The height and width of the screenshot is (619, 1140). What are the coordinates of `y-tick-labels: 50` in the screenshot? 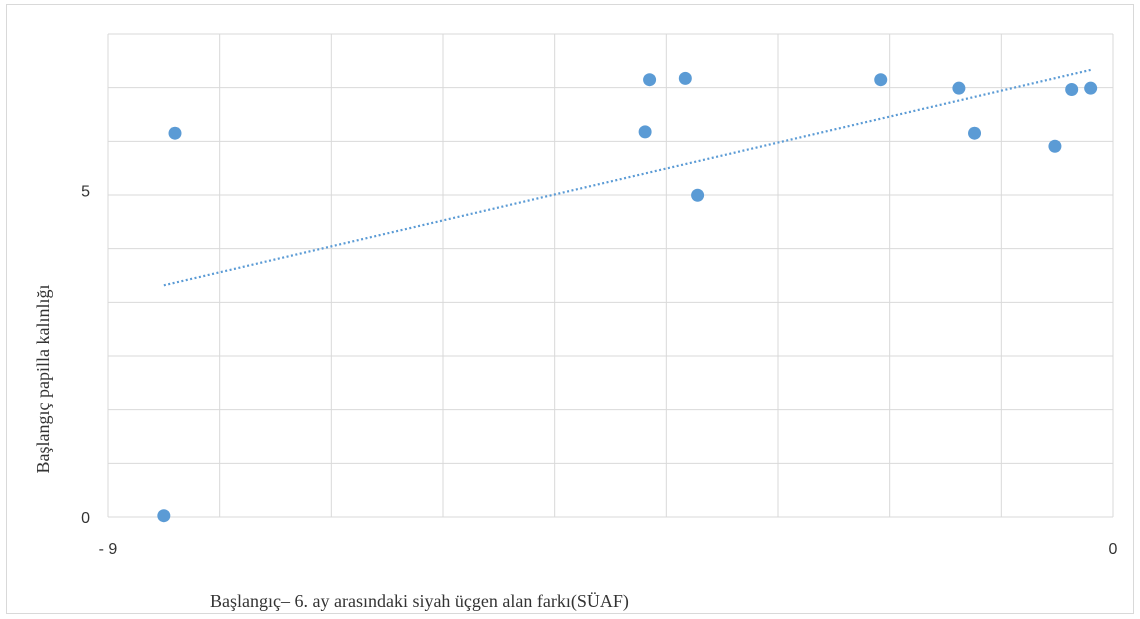 It's located at (85, 355).